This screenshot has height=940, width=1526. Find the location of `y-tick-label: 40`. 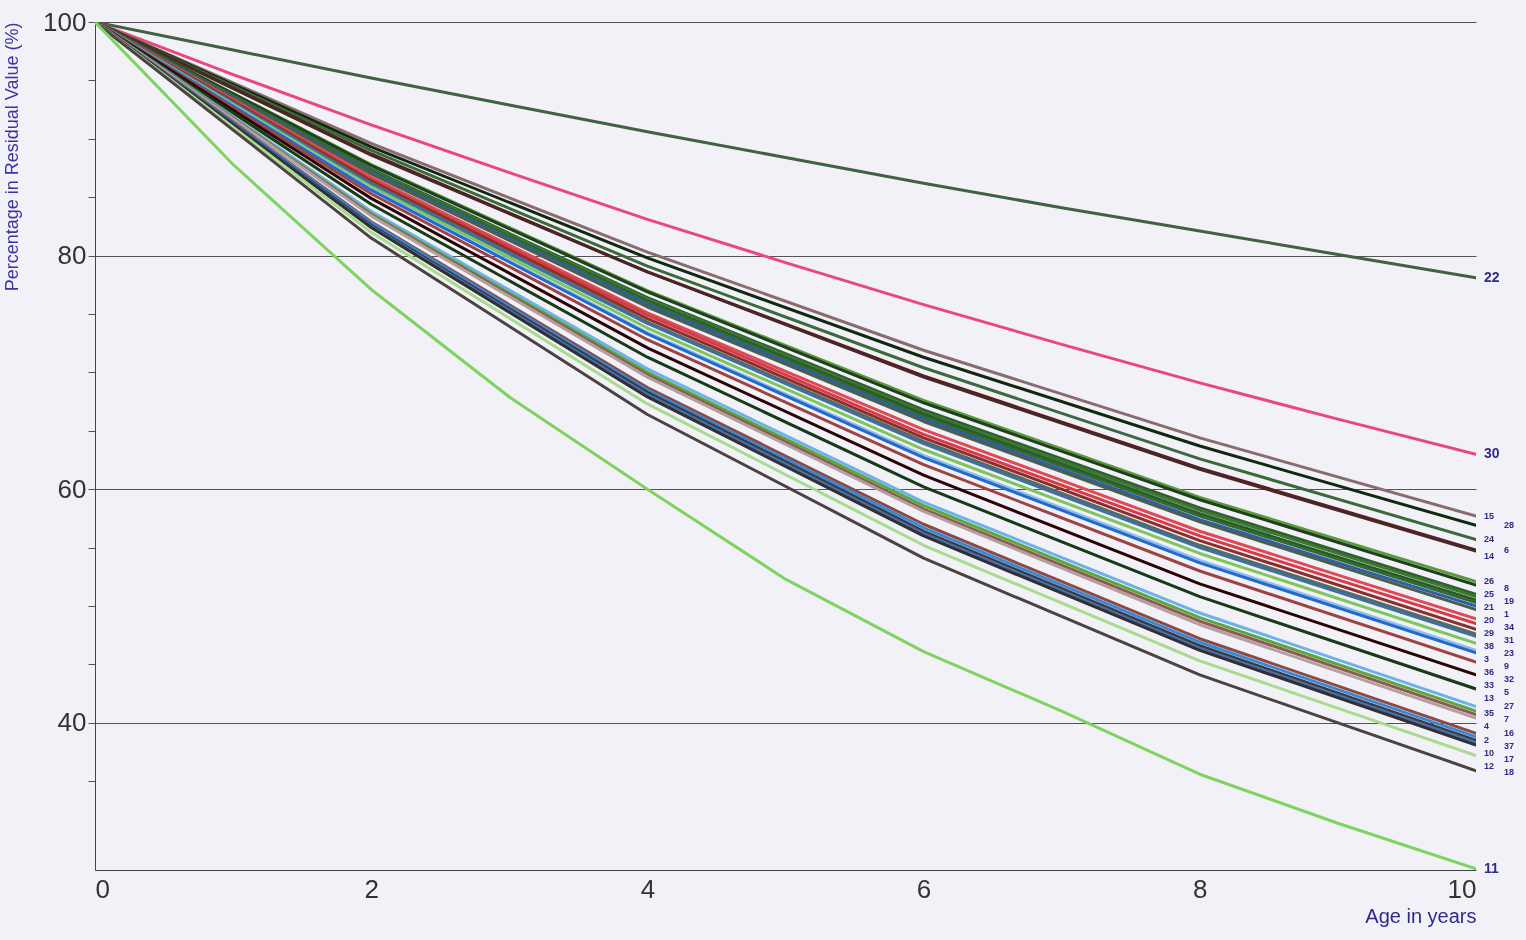

y-tick-label: 40 is located at coordinates (72, 722).